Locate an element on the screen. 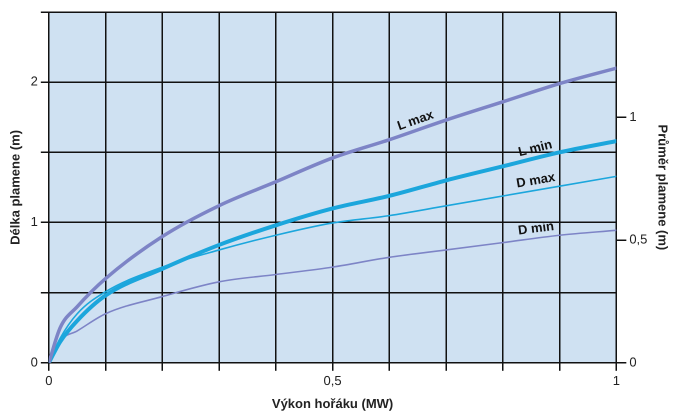 The height and width of the screenshot is (418, 678). x-tick-label: 0,5 is located at coordinates (333, 380).